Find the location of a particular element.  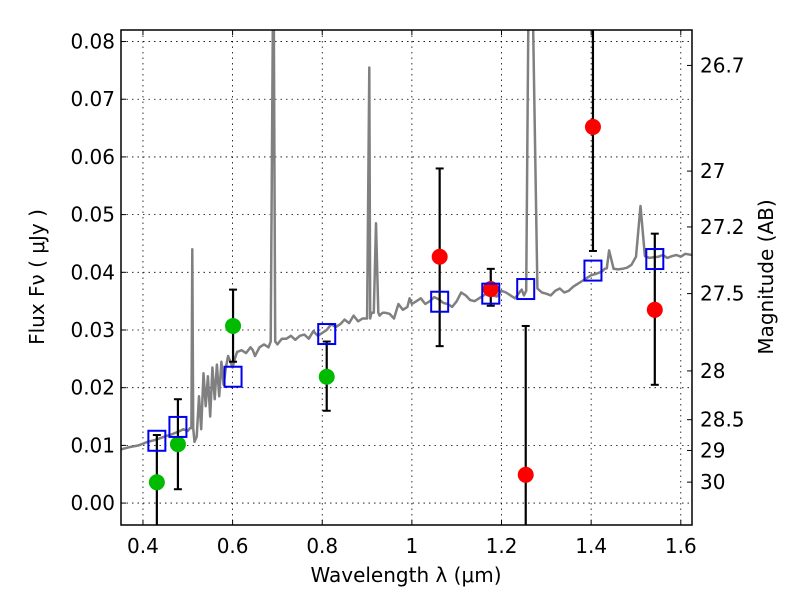

x-tick-label: 0.6 is located at coordinates (233, 546).